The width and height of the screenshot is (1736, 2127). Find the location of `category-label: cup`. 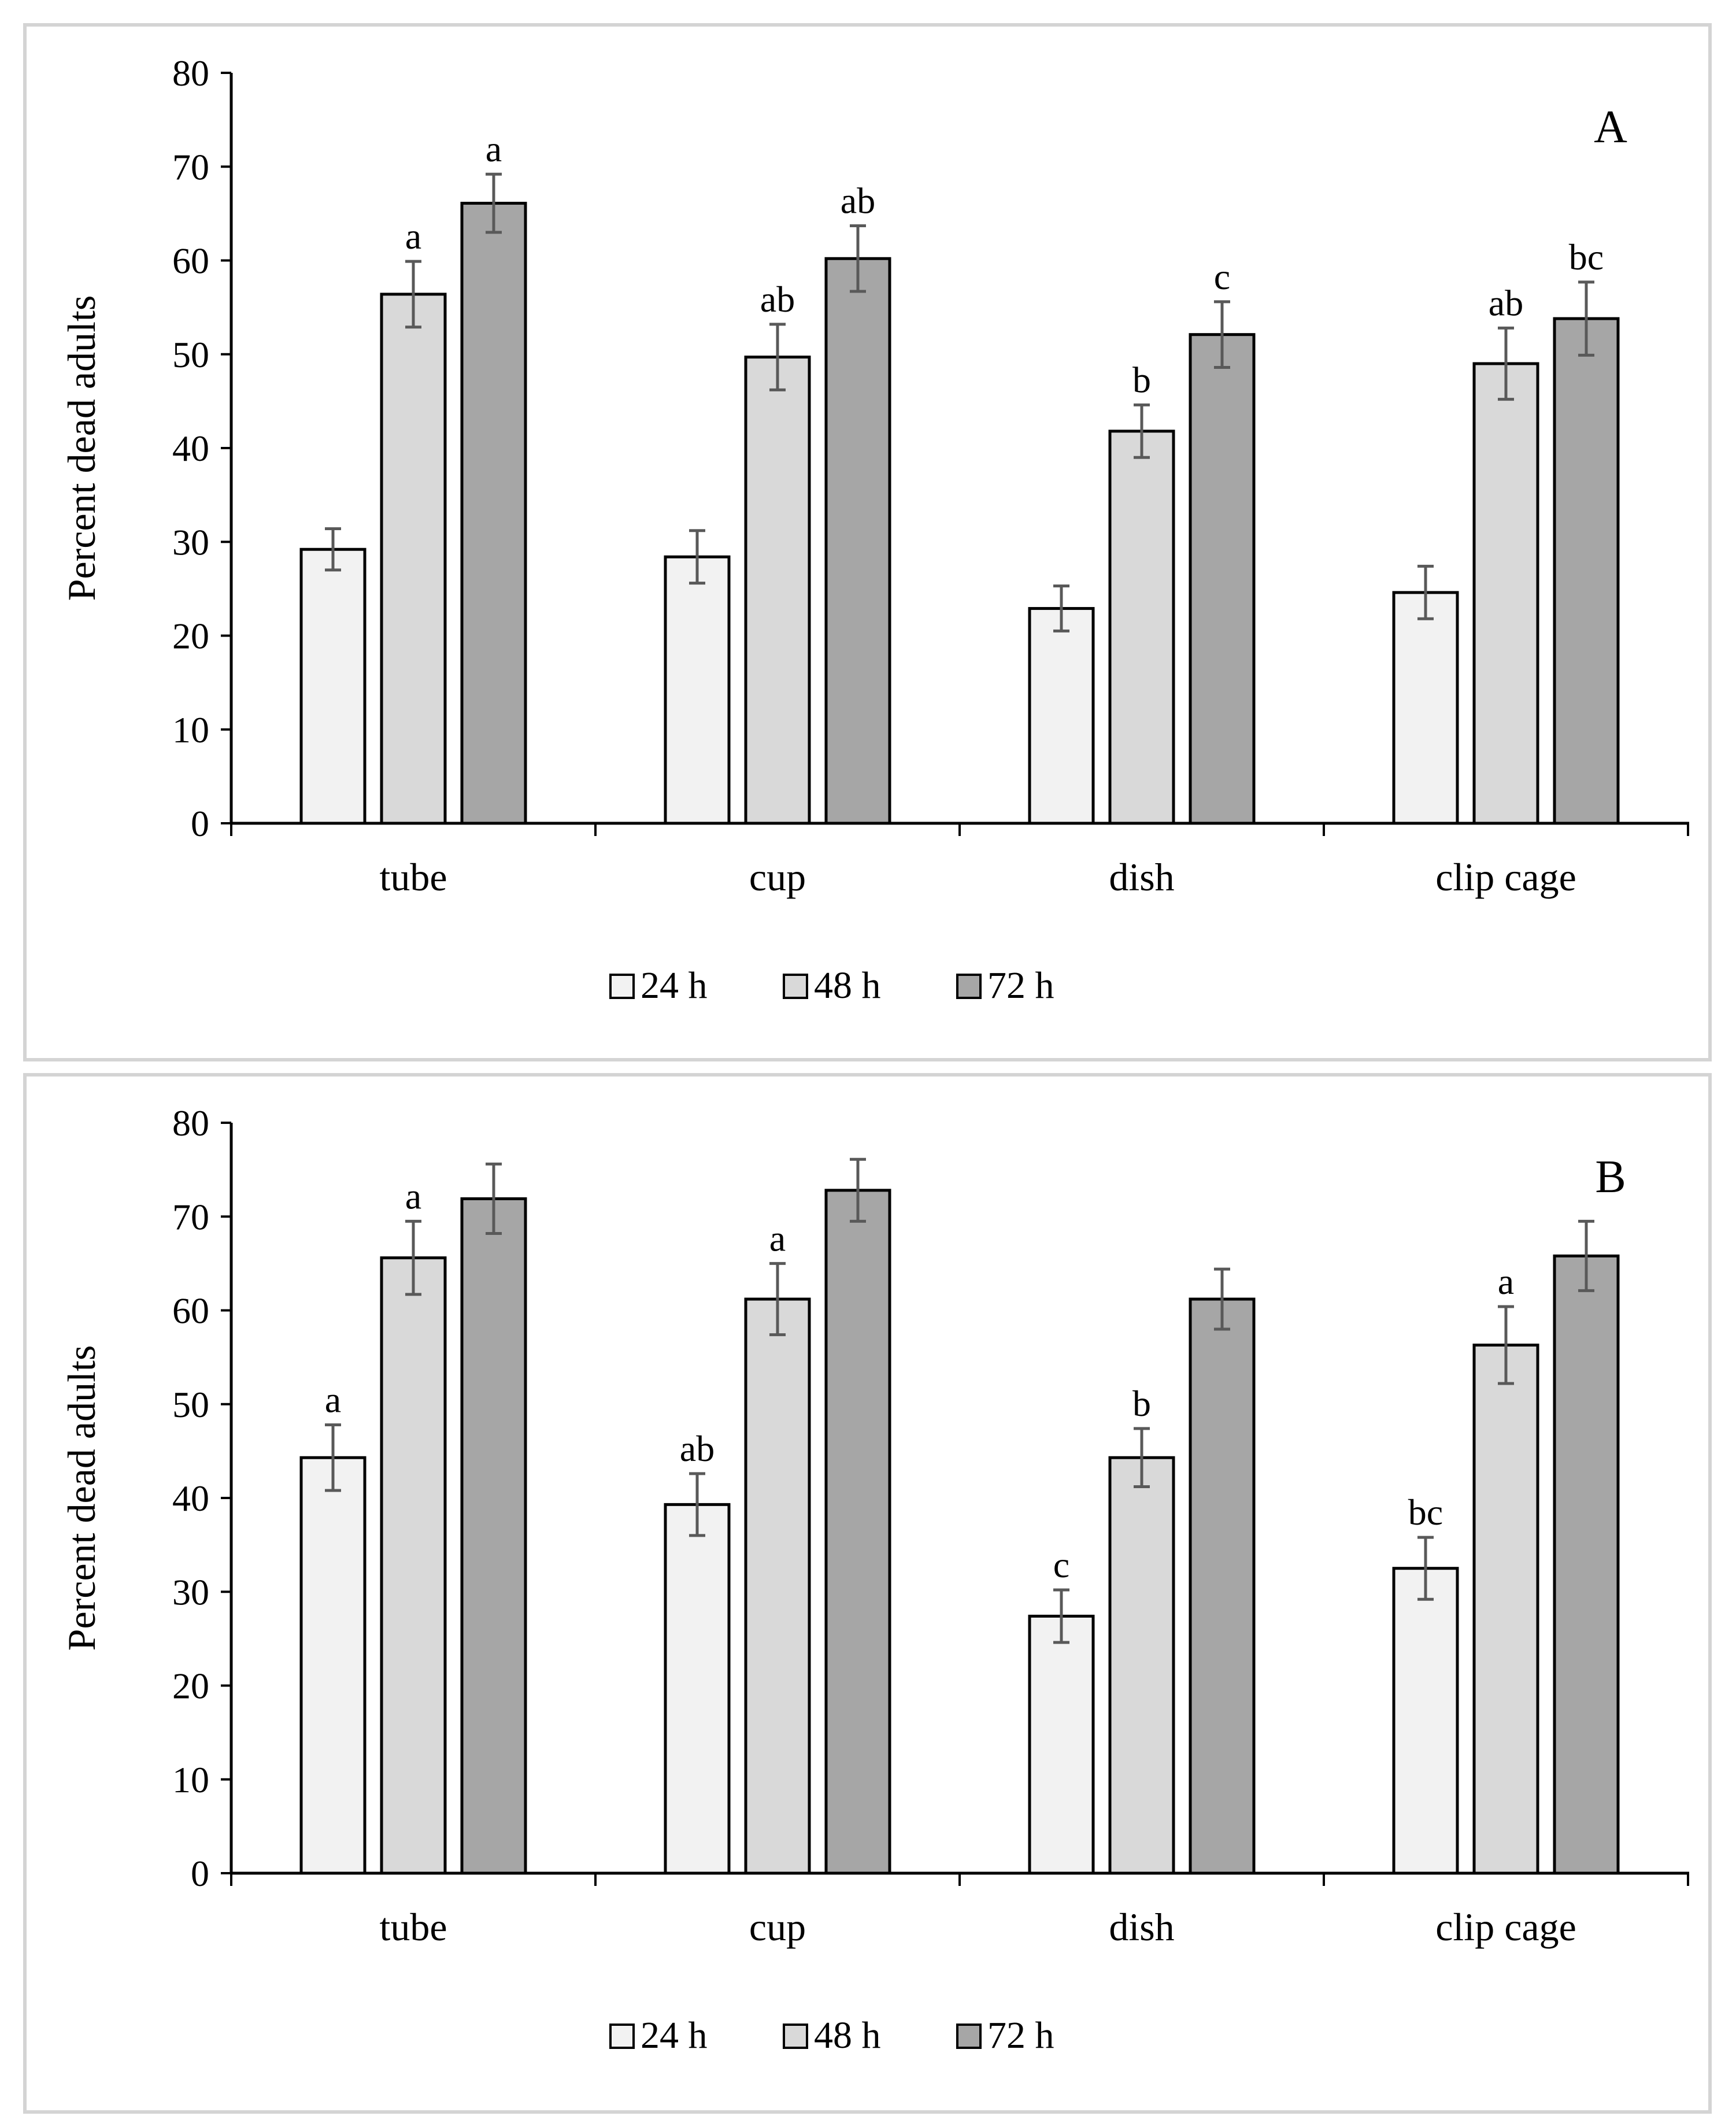

category-label: cup is located at coordinates (777, 1927).